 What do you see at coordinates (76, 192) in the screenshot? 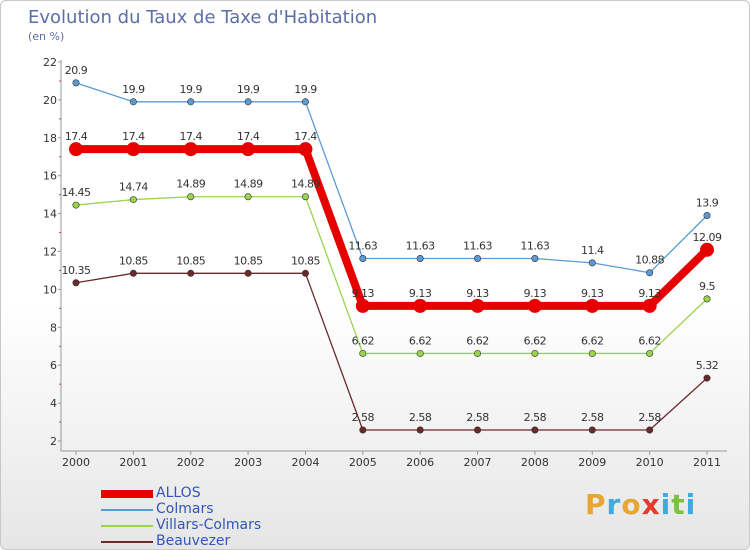
I see `data-label: 14.45` at bounding box center [76, 192].